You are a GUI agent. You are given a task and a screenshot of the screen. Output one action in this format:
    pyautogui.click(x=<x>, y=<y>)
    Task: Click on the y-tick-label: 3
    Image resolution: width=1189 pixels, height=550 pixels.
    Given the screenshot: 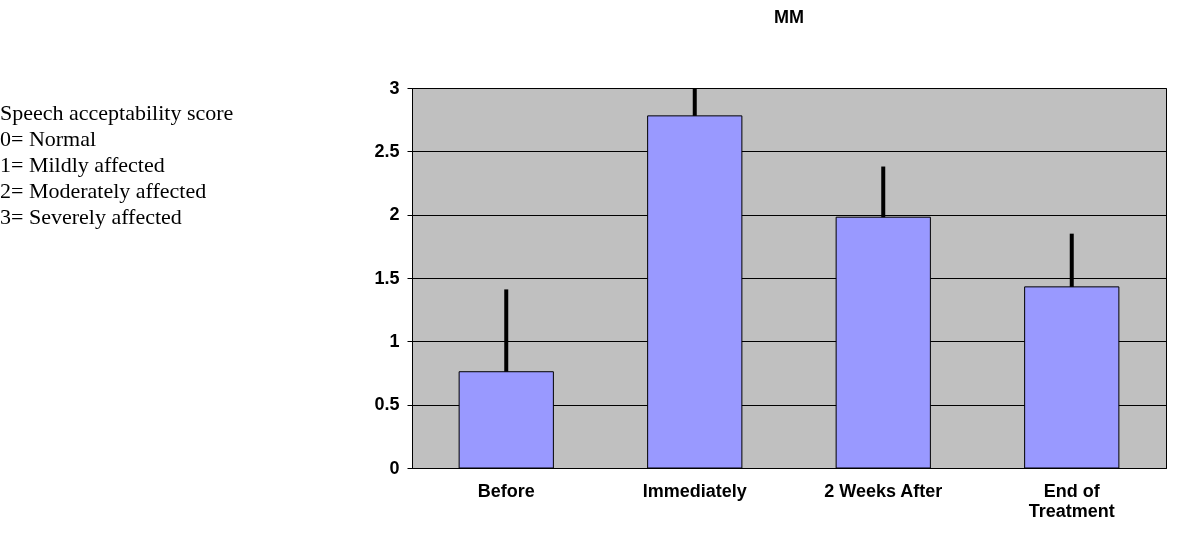 What is the action you would take?
    pyautogui.click(x=394, y=87)
    